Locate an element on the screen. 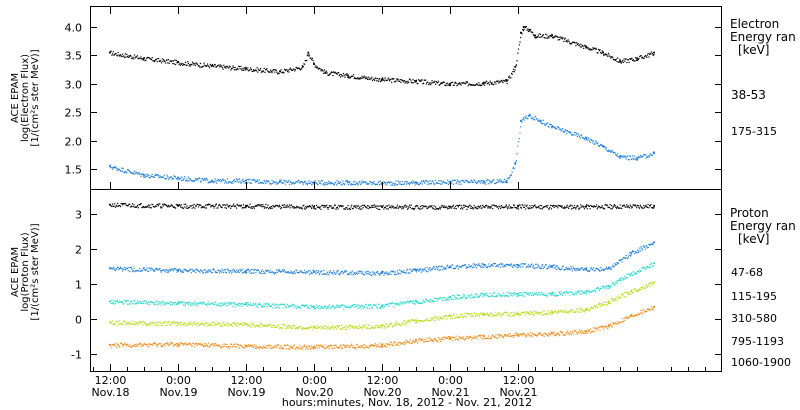 The height and width of the screenshot is (410, 800). electron-y-label-line-2: log(Electron Flux) is located at coordinates (25, 98).